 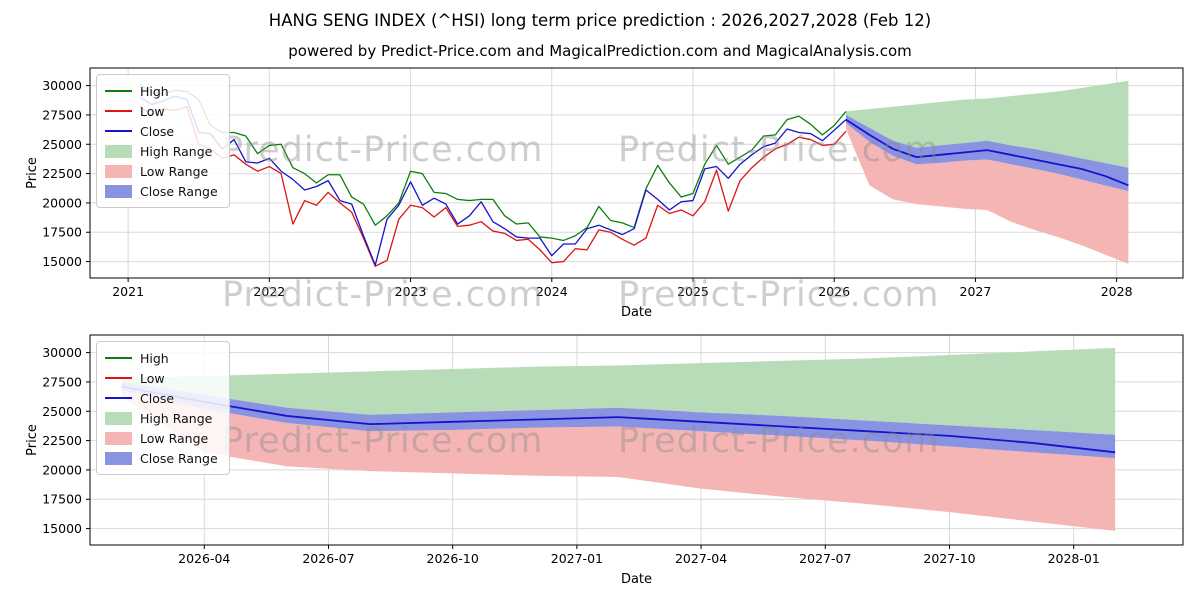 What do you see at coordinates (987, 193) in the screenshot?
I see `low-range-fill` at bounding box center [987, 193].